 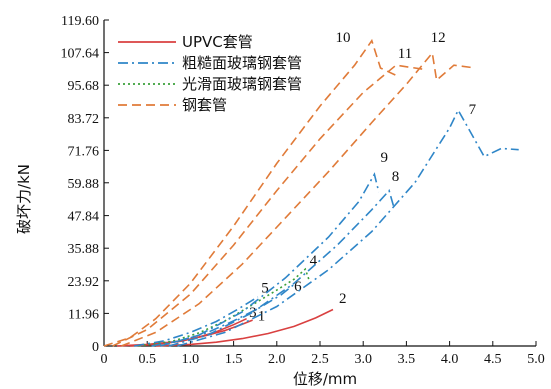 What do you see at coordinates (217, 42) in the screenshot?
I see `legend-label: UPVC套管` at bounding box center [217, 42].